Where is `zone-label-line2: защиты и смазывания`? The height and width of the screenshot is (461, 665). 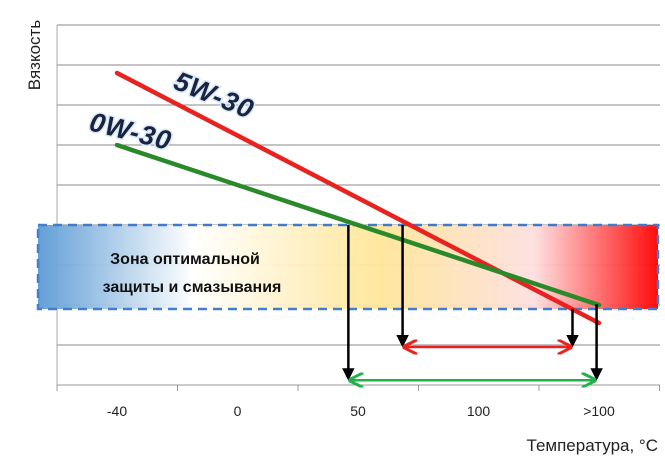
zone-label-line2: защиты и смазывания is located at coordinates (192, 287).